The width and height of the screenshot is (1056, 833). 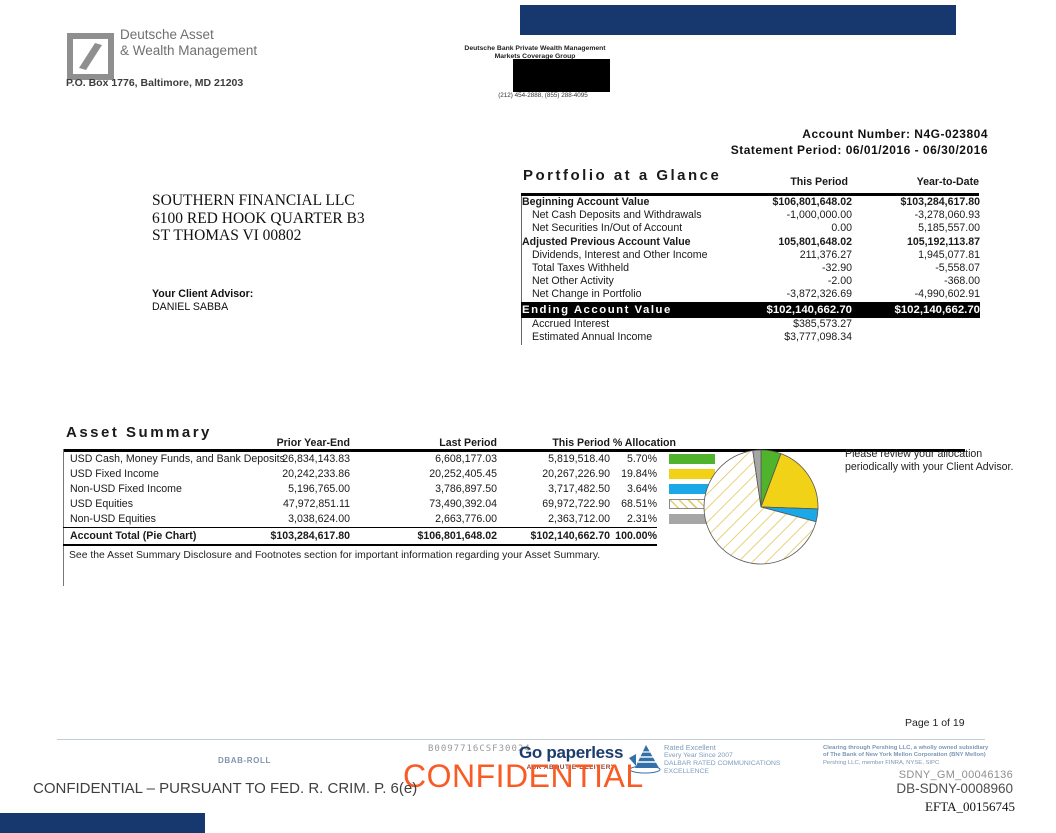 What do you see at coordinates (636, 536) in the screenshot?
I see `asset-total-alloc: 100.00%` at bounding box center [636, 536].